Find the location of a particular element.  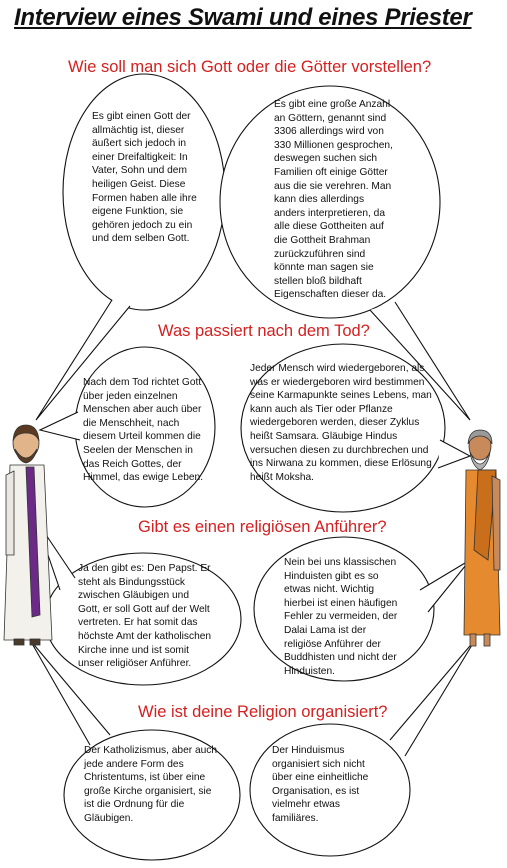

question-organisation: Wie ist deine Religion organisiert? is located at coordinates (263, 712).